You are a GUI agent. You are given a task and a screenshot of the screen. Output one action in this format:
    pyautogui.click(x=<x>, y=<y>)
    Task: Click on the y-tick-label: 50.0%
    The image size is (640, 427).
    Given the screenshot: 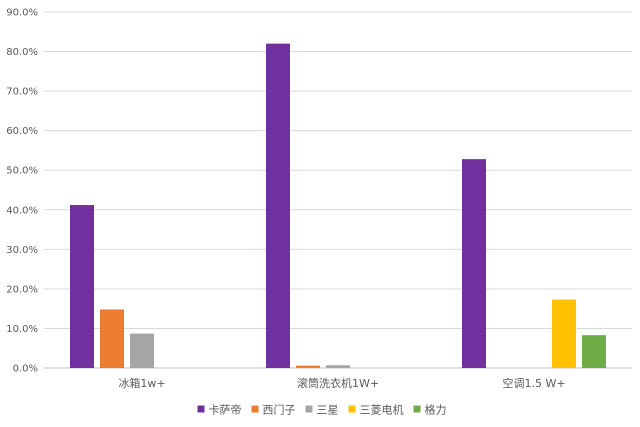 What is the action you would take?
    pyautogui.click(x=22, y=171)
    